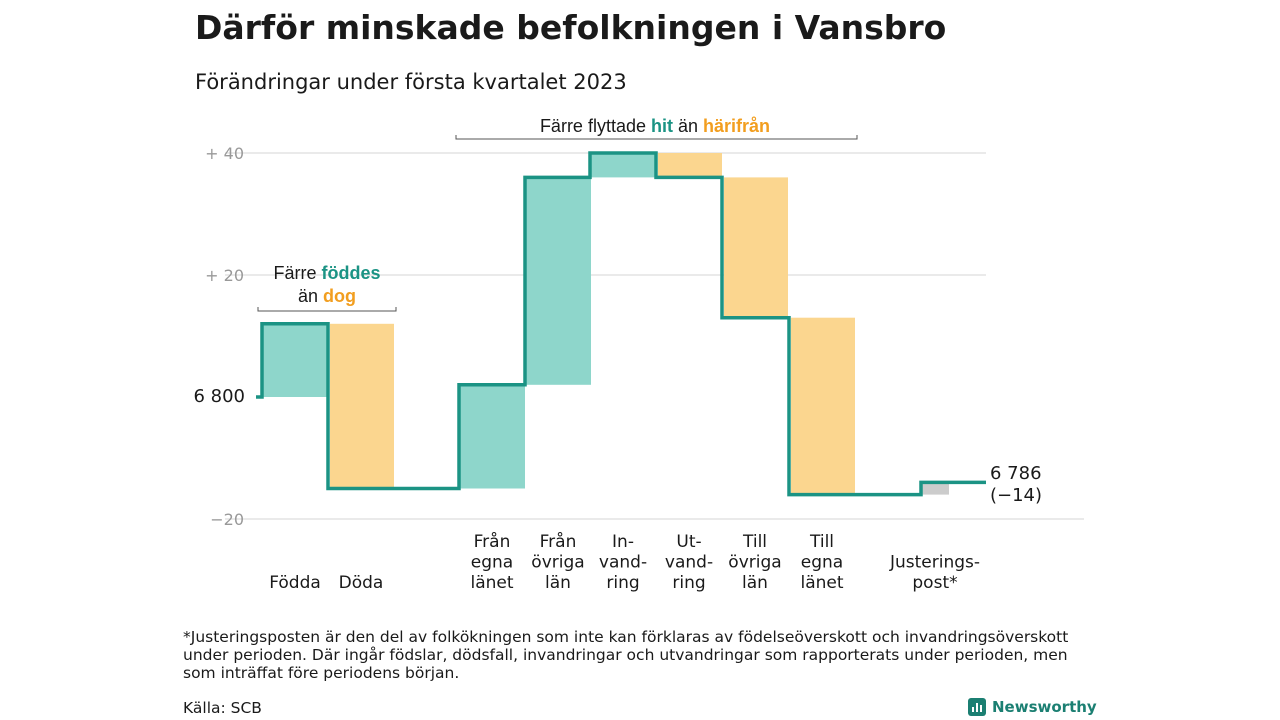 The image size is (1280, 720). Describe the element at coordinates (557, 562) in the screenshot. I see `category-label: Från övriga län` at that location.